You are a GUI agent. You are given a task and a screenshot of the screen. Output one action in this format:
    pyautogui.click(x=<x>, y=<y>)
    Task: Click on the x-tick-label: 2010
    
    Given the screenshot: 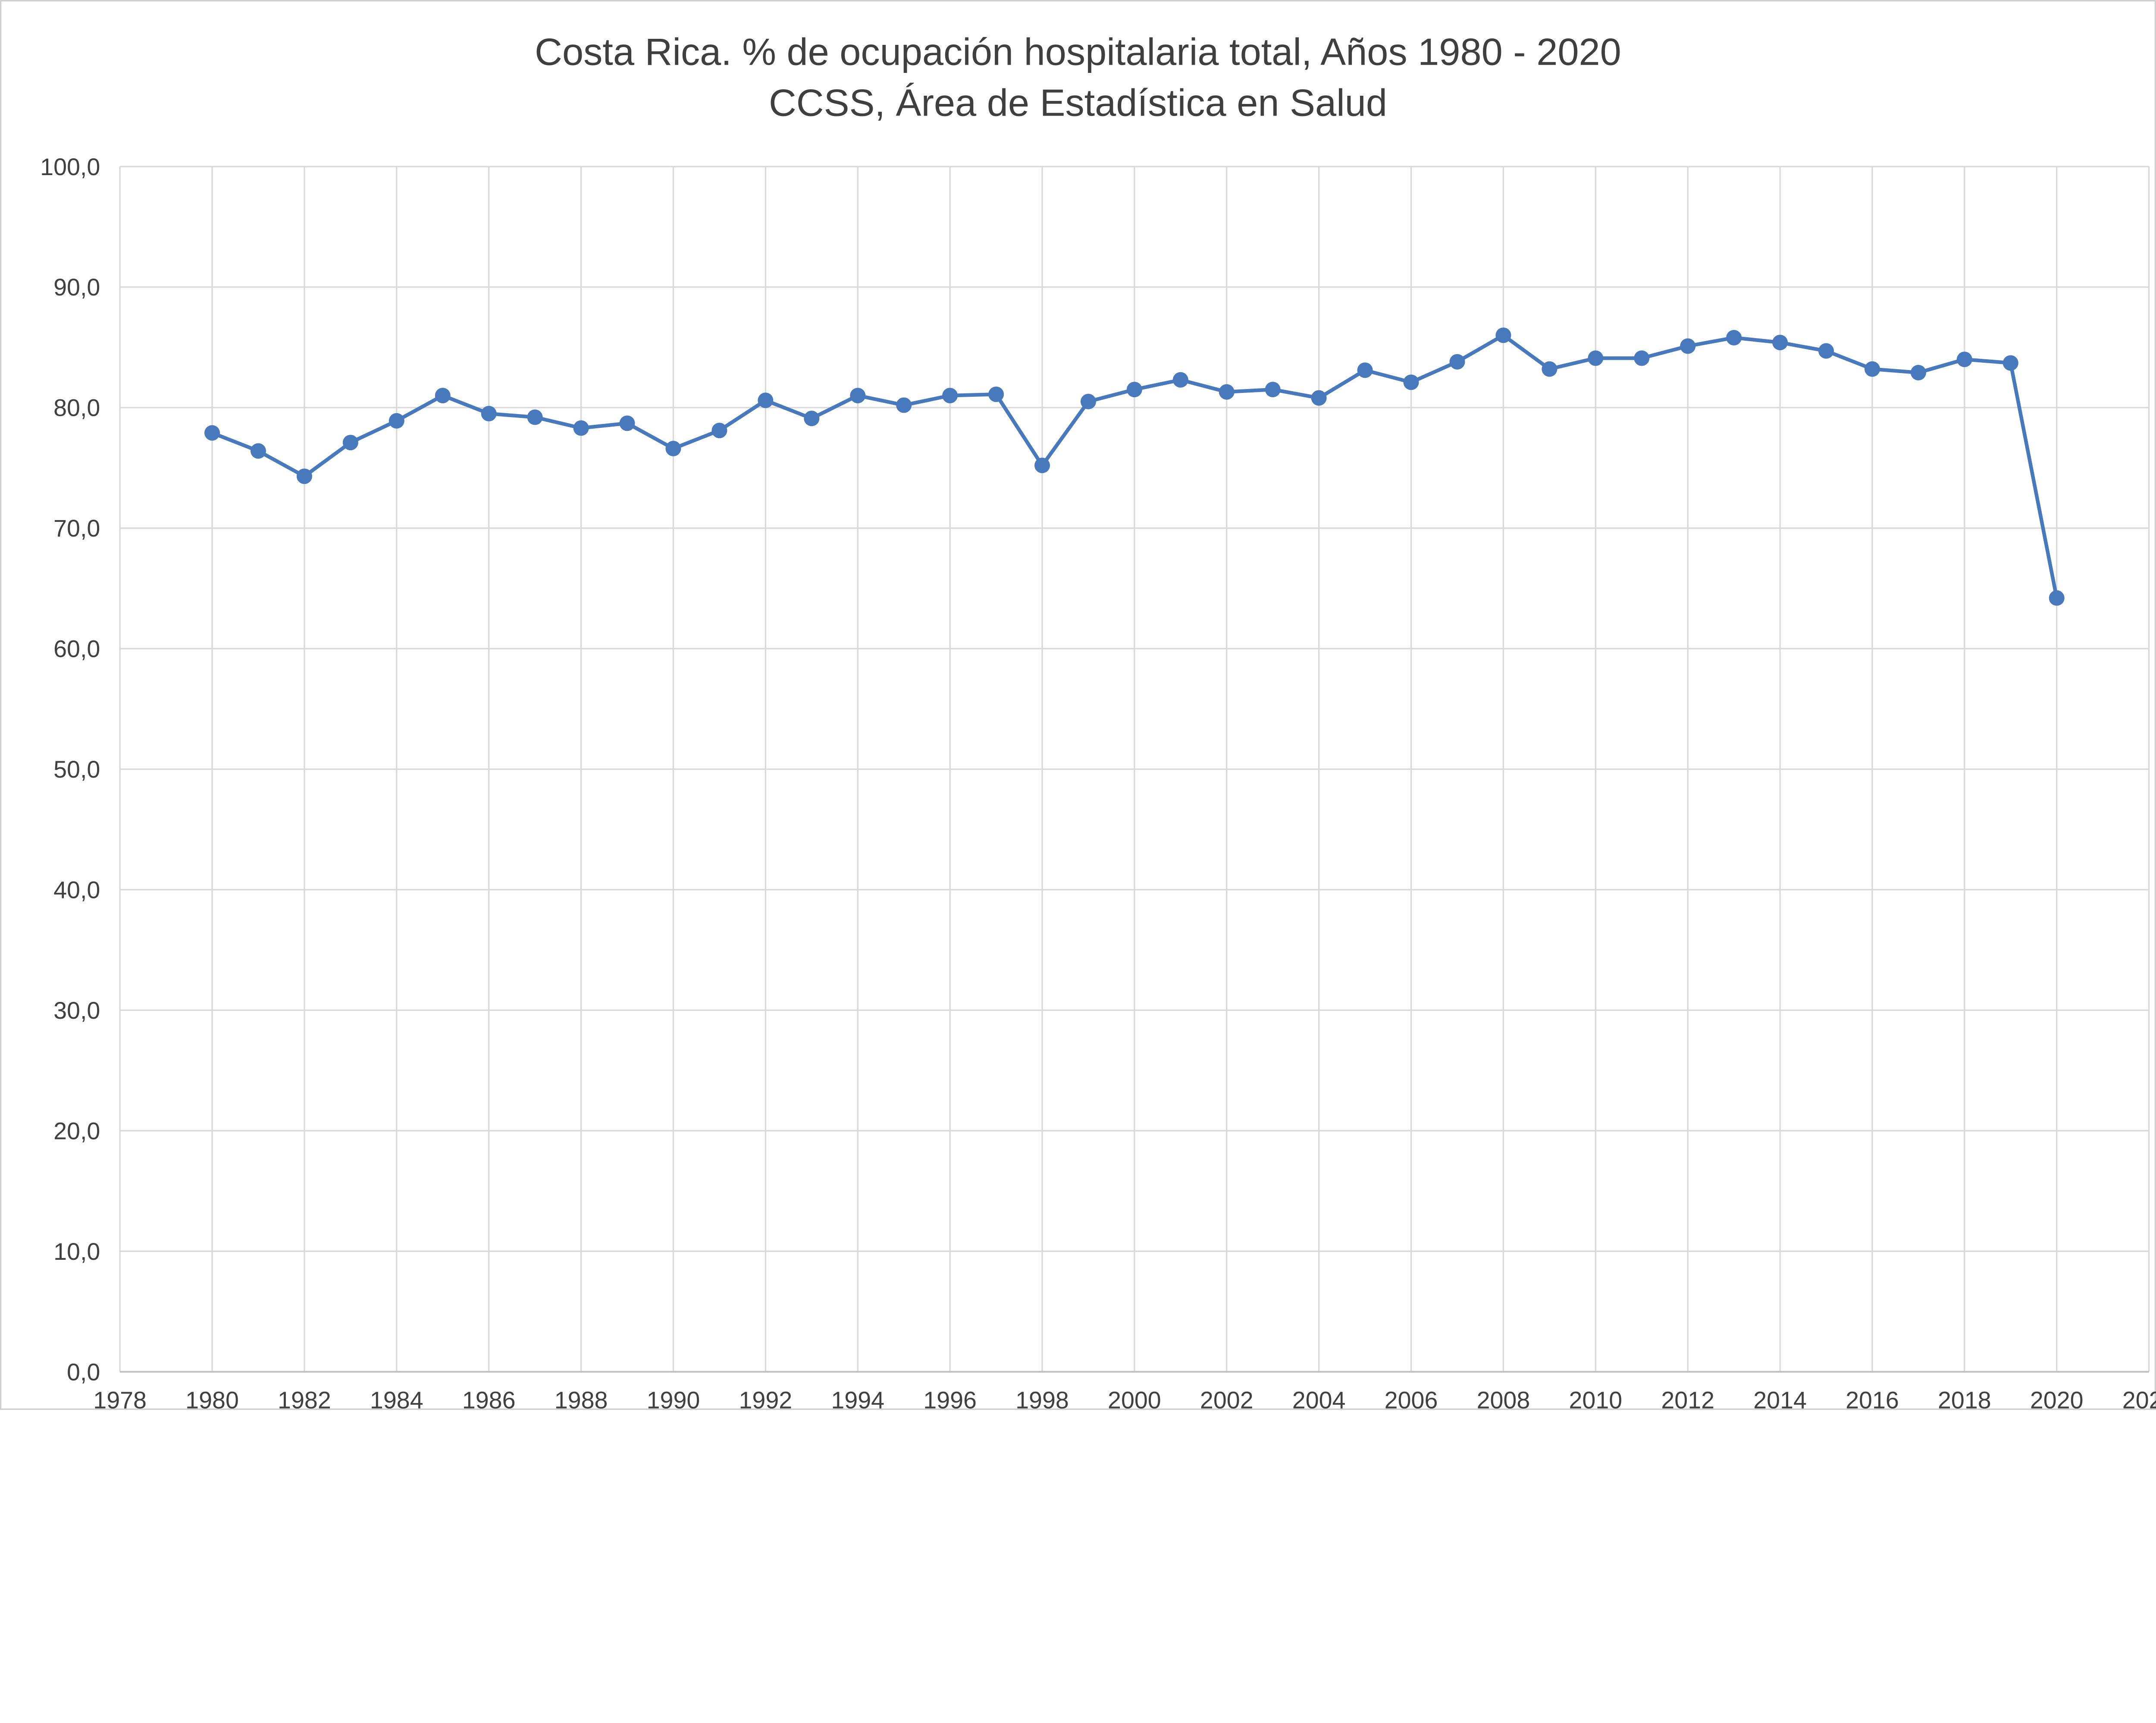 What is the action you would take?
    pyautogui.click(x=1595, y=1399)
    